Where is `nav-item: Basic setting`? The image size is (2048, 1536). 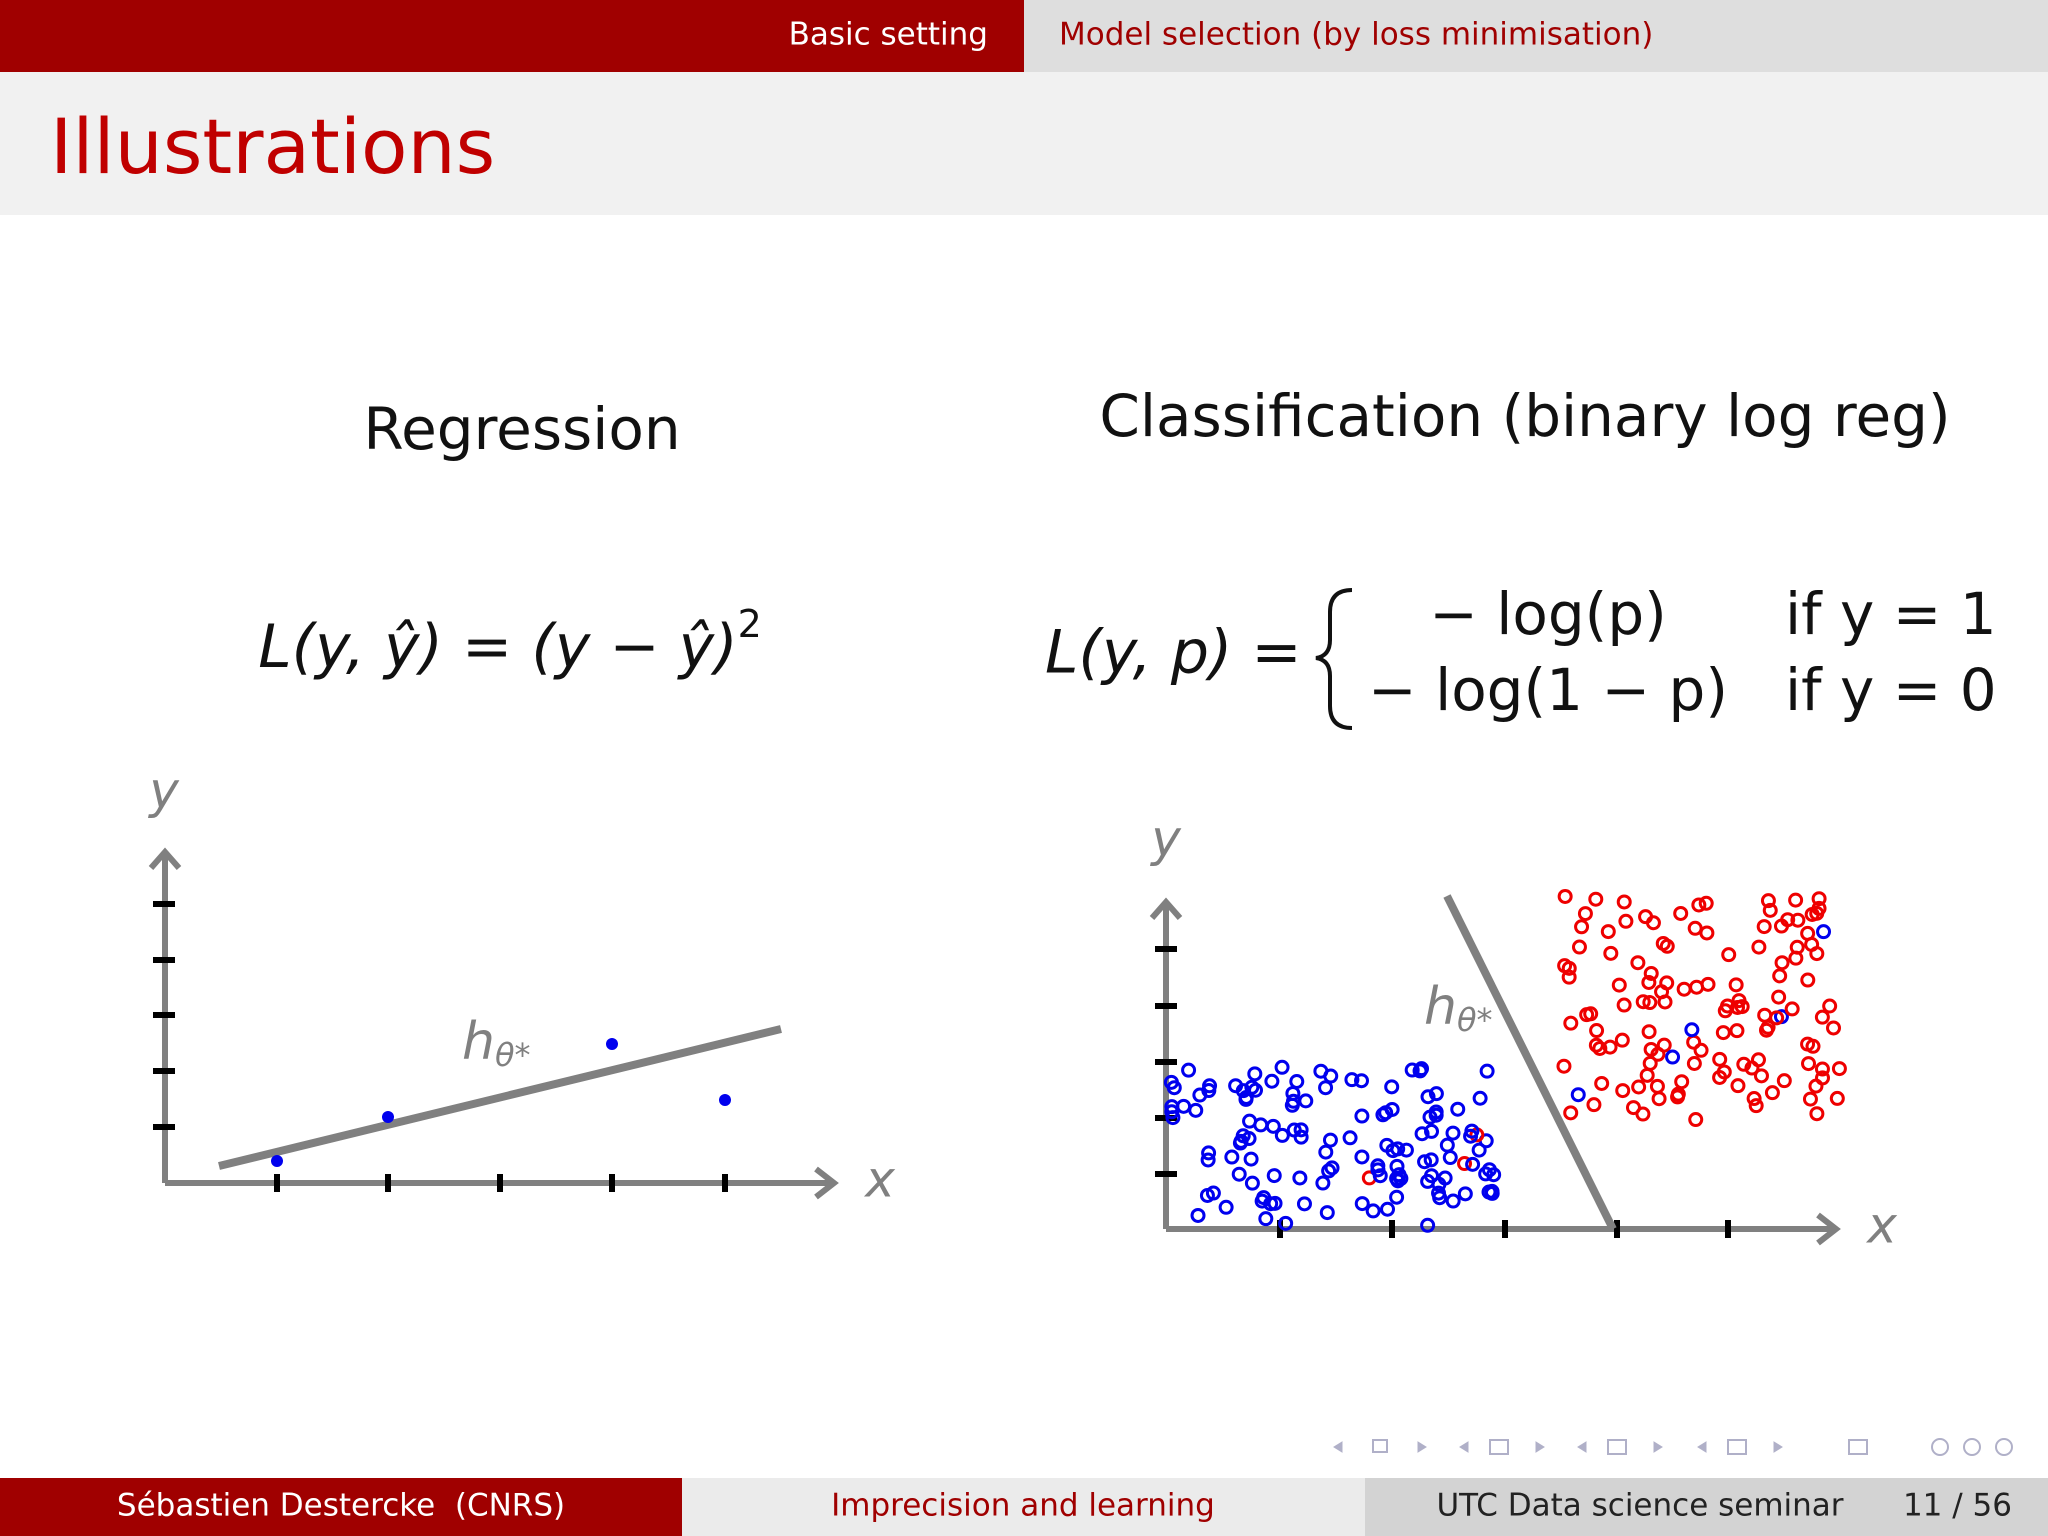
nav-item: Basic setting is located at coordinates (888, 35).